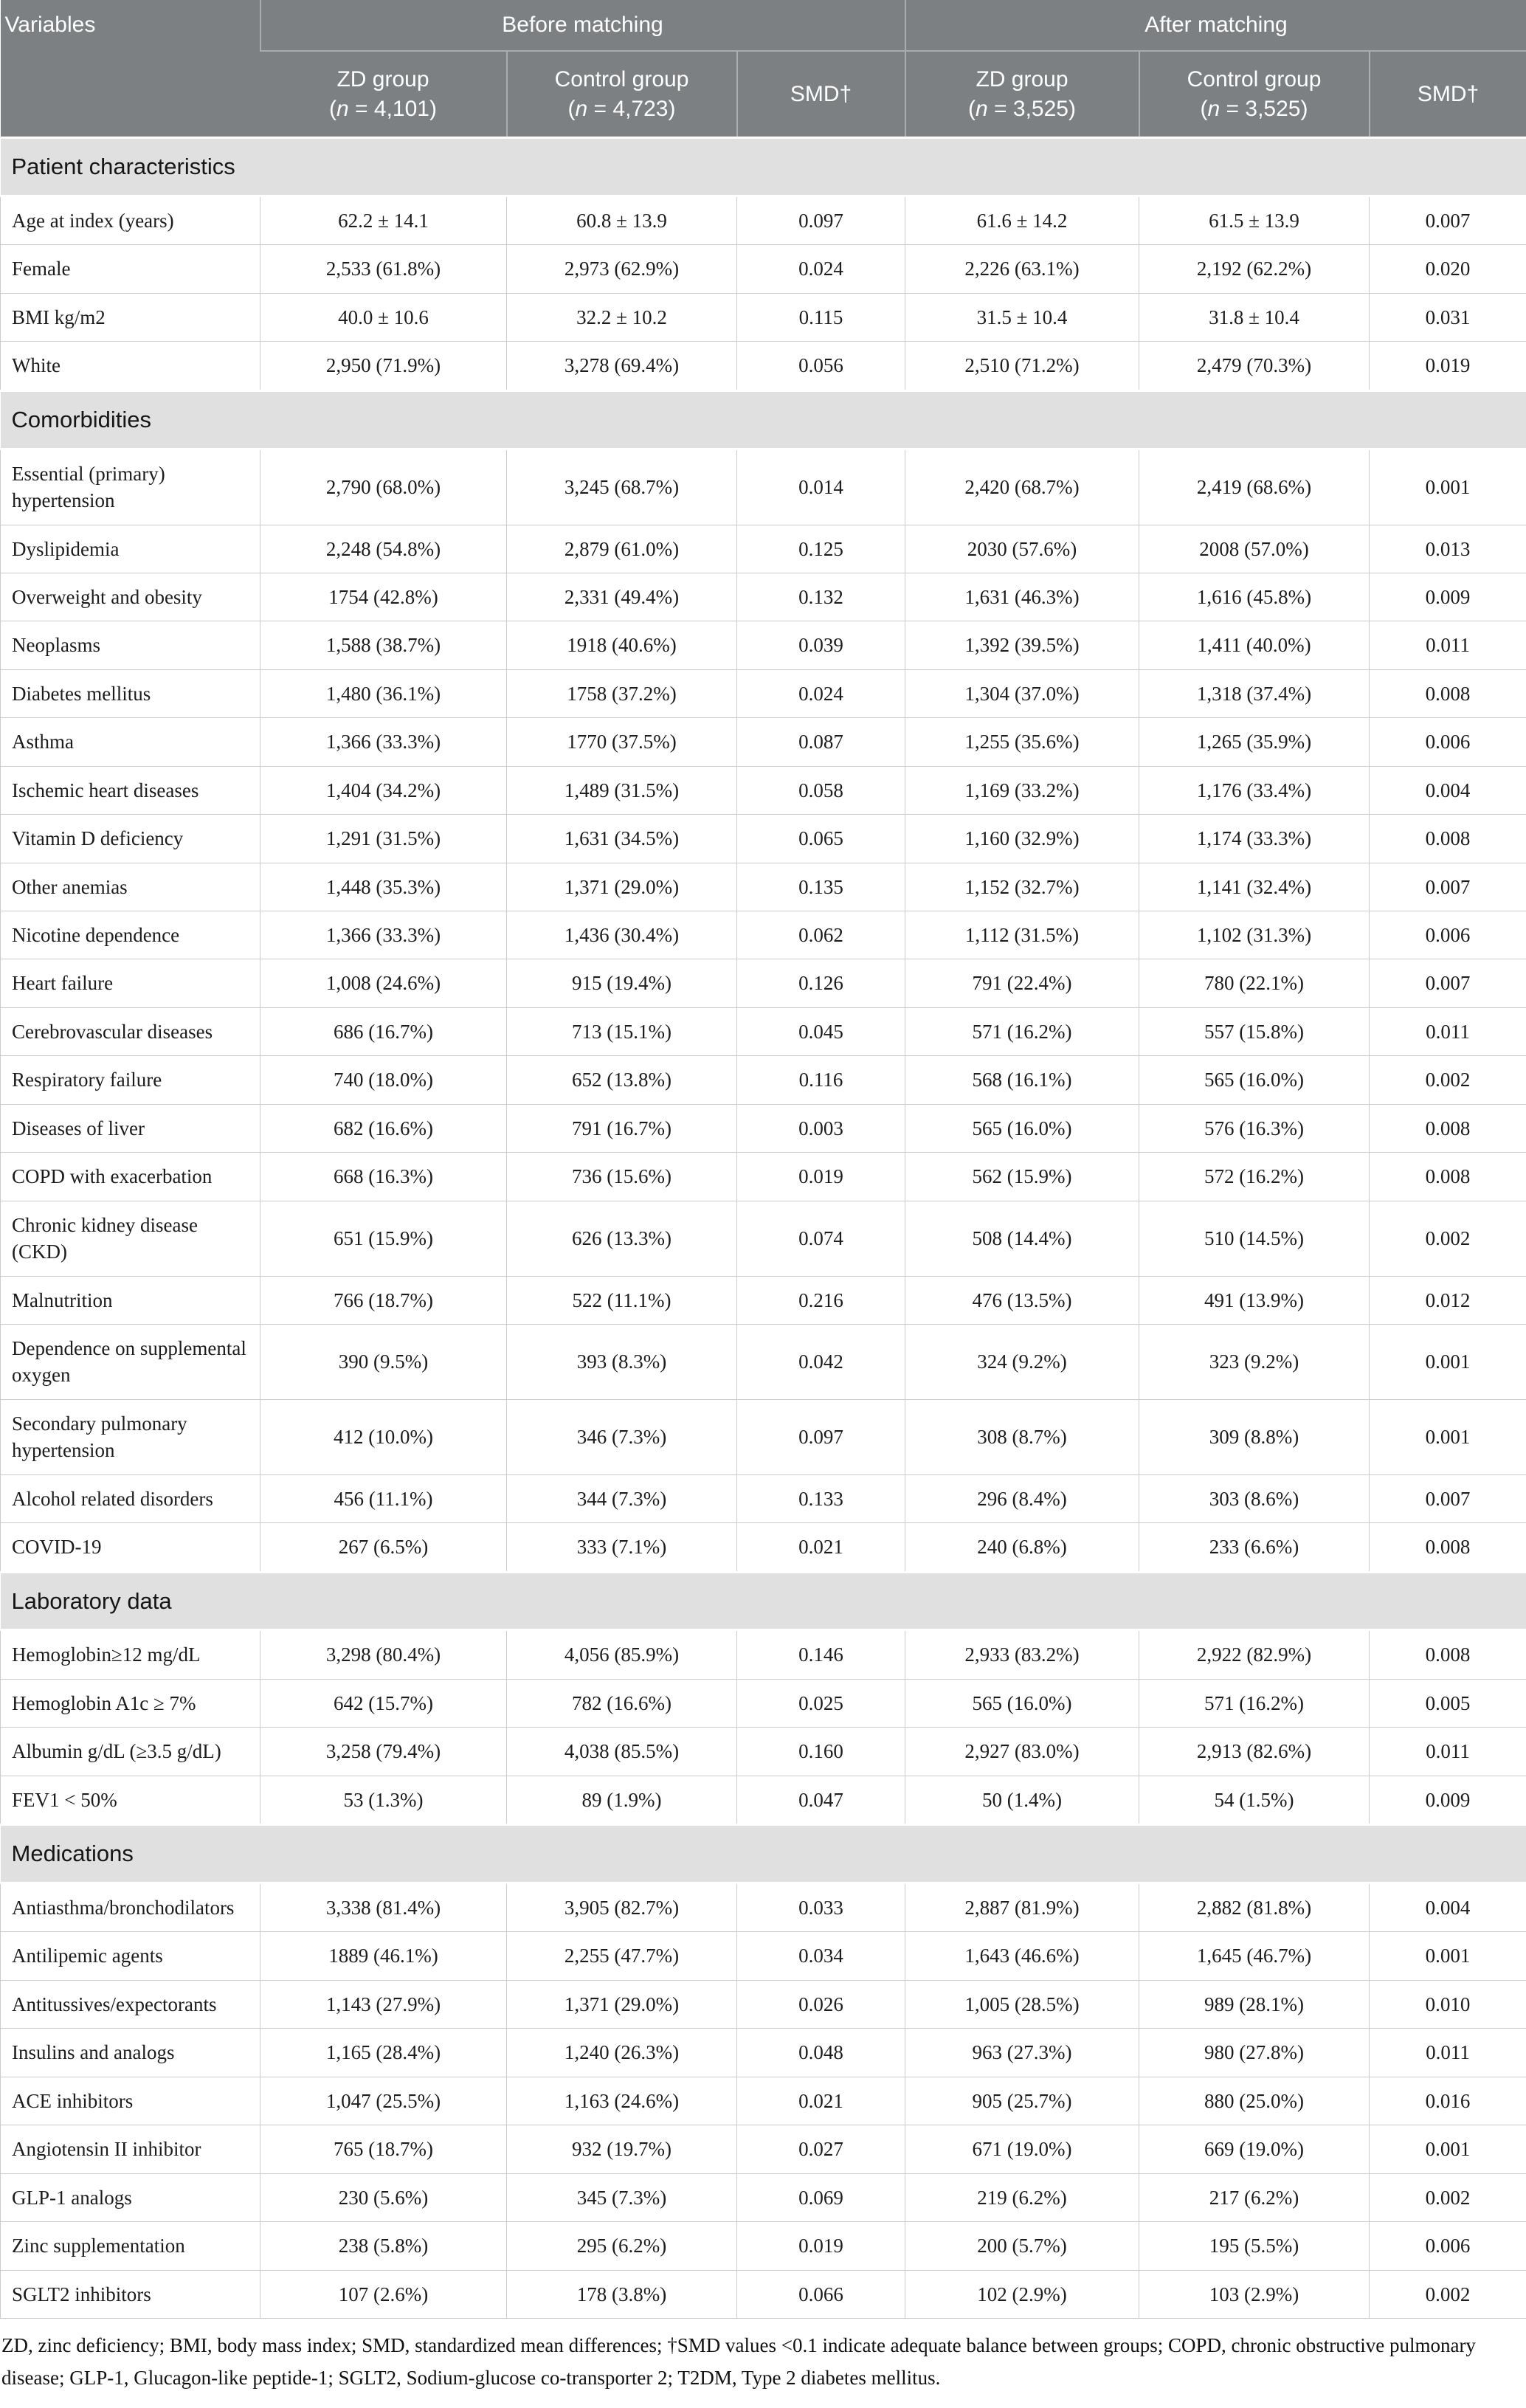 The image size is (1526, 2408). Describe the element at coordinates (1215, 25) in the screenshot. I see `after-matching-header: After matching` at that location.